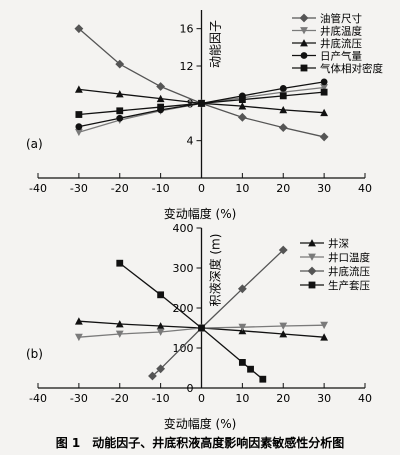  Describe the element at coordinates (120, 188) in the screenshot. I see `chart-a-x-tick-label: -20` at that location.